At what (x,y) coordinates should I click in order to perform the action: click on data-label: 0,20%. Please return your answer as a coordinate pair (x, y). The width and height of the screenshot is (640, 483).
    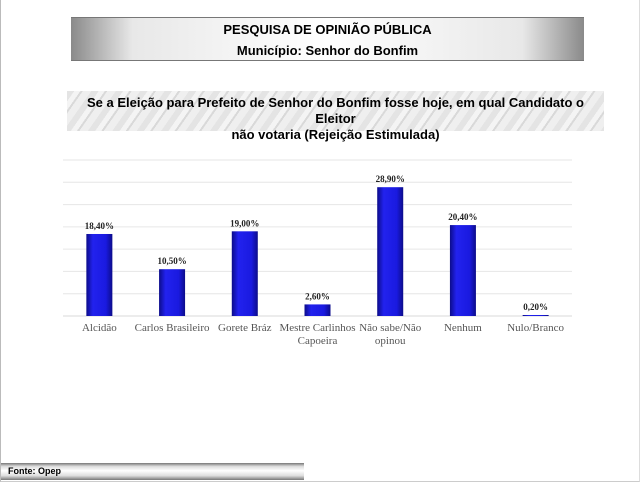
    Looking at the image, I should click on (535, 307).